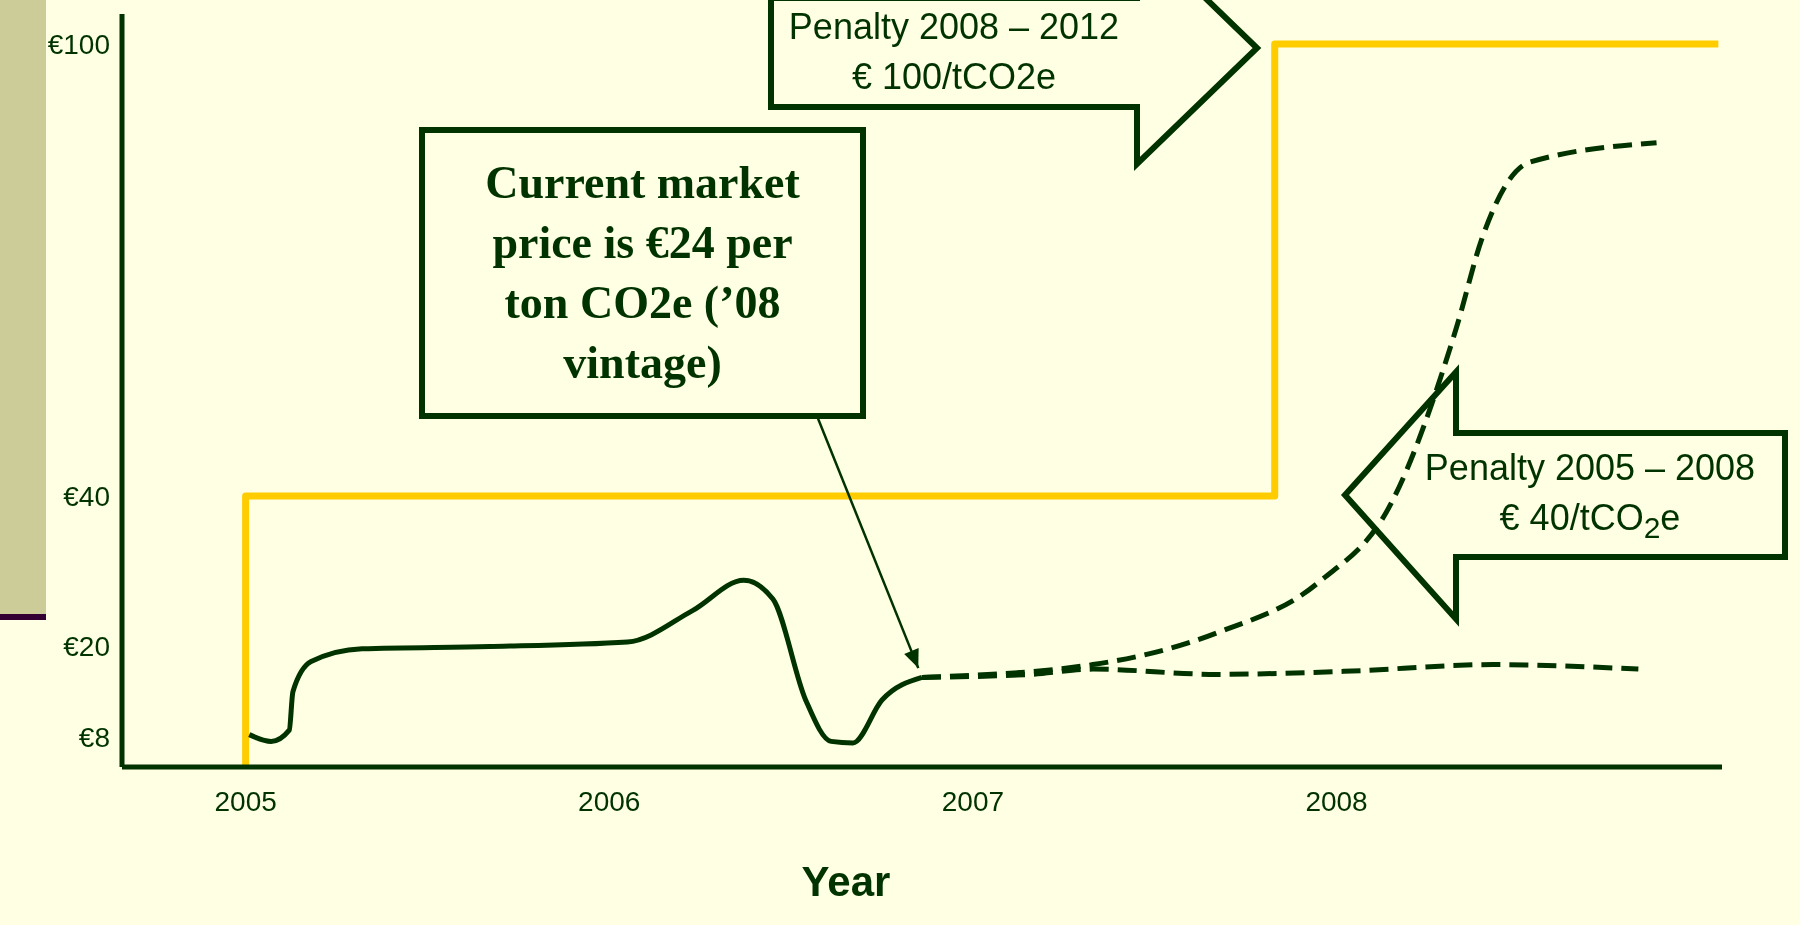  I want to click on x-tick-label: 2006, so click(609, 801).